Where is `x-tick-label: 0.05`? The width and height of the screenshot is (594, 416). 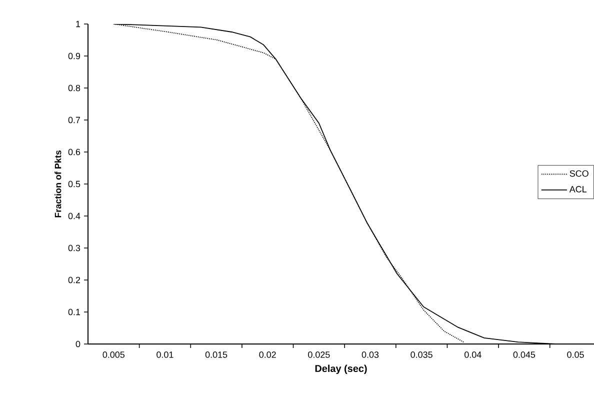
x-tick-label: 0.05 is located at coordinates (575, 355).